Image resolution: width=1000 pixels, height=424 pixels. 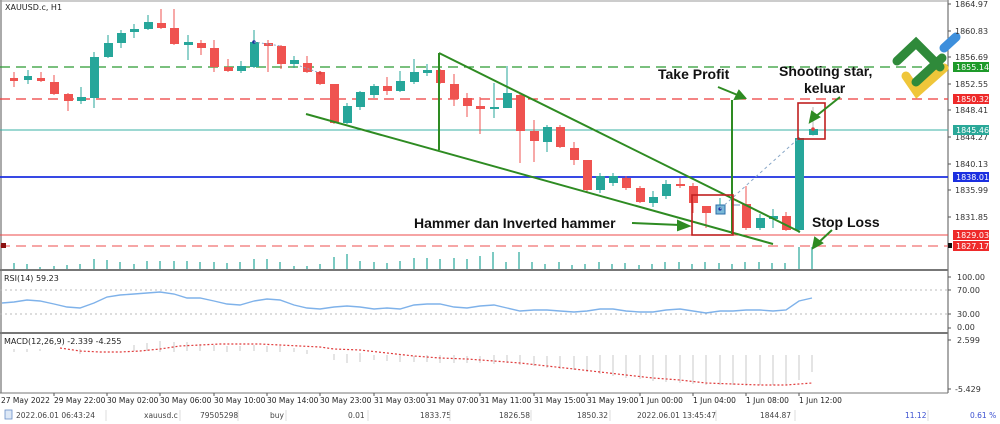 I want to click on svg-text: 1848.41, so click(x=971, y=110).